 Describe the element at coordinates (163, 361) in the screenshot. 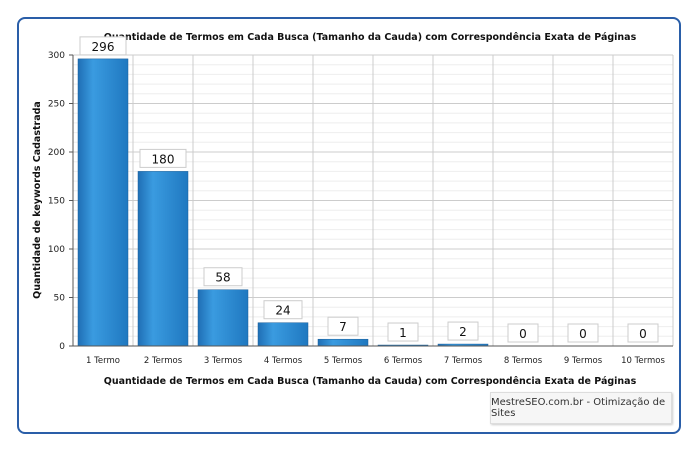

I see `x-tick-label: 2 Termos` at that location.